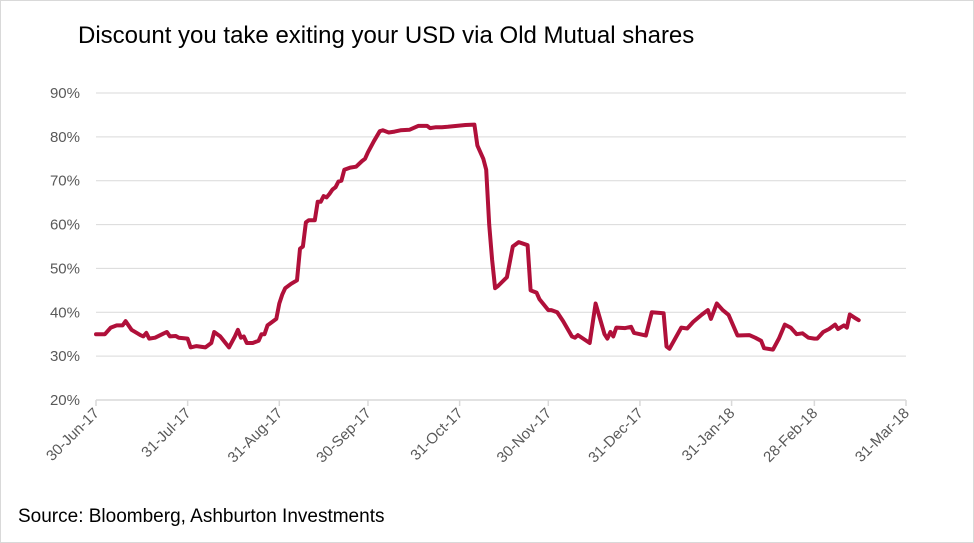  Describe the element at coordinates (344, 436) in the screenshot. I see `x-tick-label: 30-Sep-17` at that location.